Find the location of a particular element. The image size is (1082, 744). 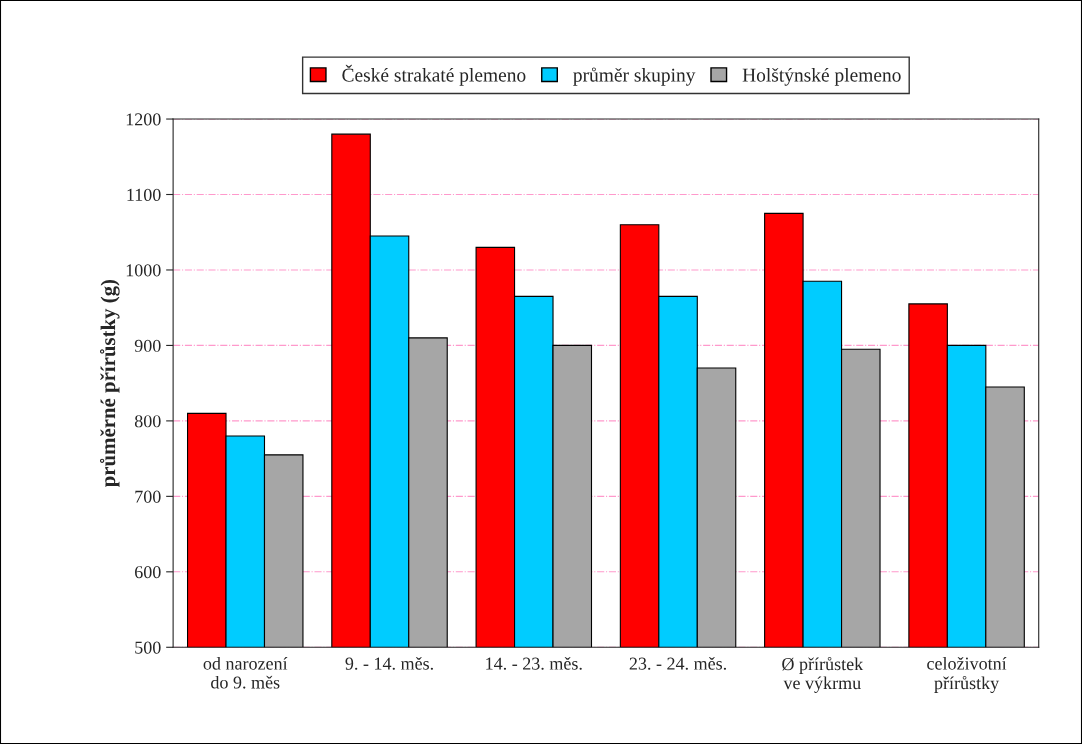

legend-label: České strakaté plemeno is located at coordinates (434, 75).